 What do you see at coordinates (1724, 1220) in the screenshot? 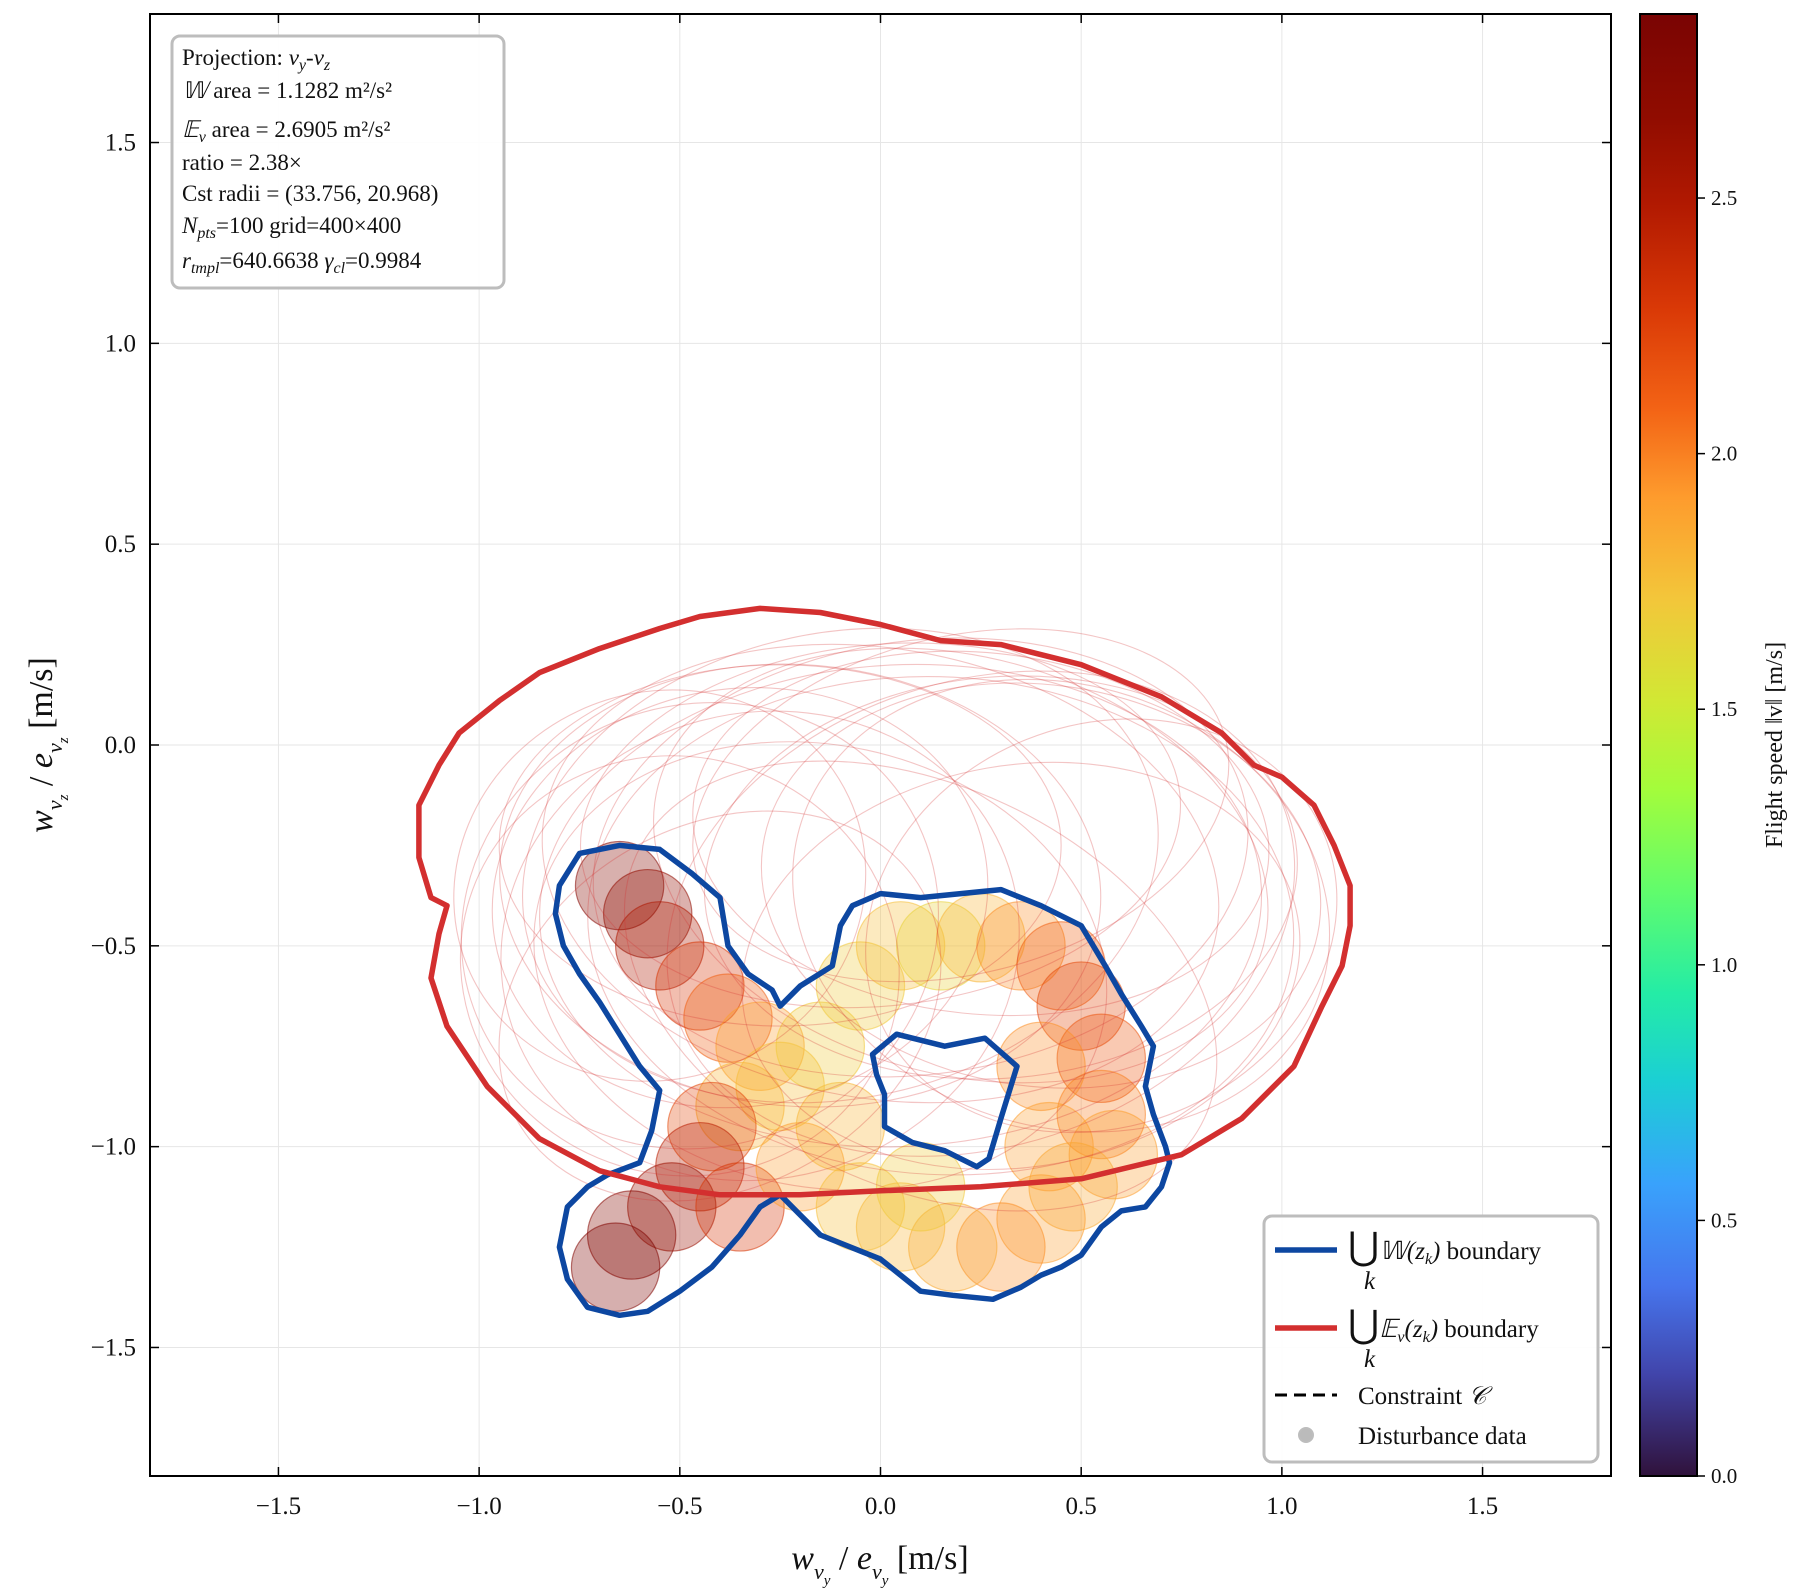
I see `colorbar-tick-label: 0.5` at bounding box center [1724, 1220].